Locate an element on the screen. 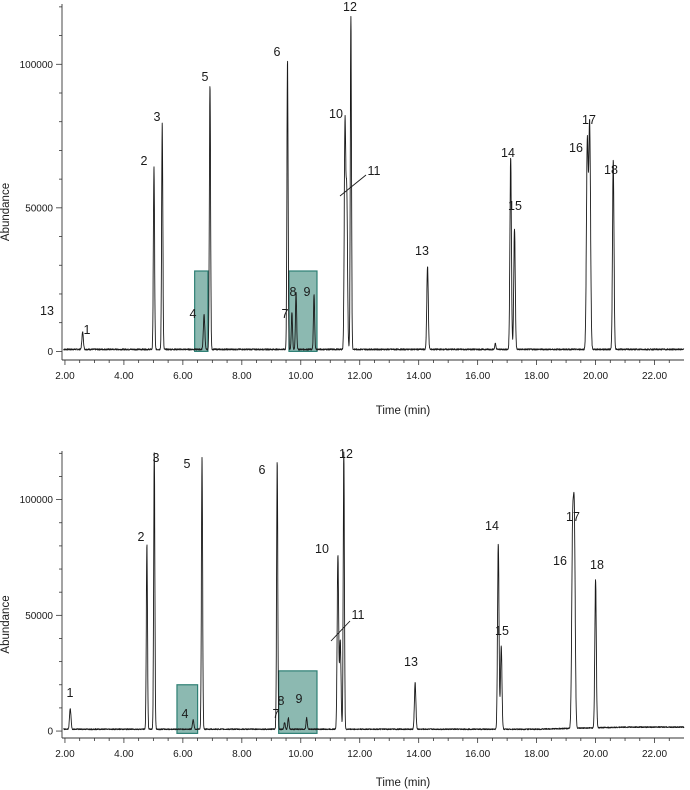  y-axis-note: 13 is located at coordinates (47, 311).